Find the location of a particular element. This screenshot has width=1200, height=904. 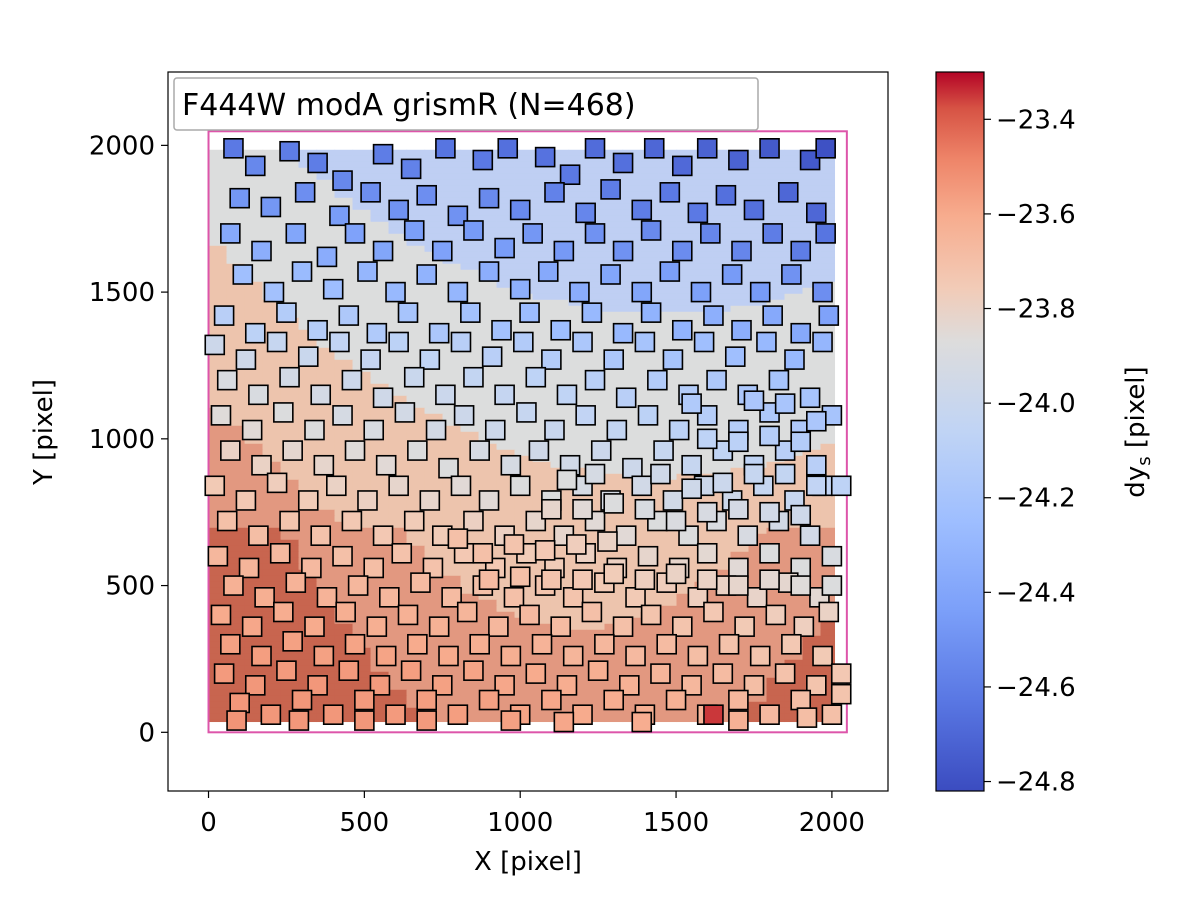

colorbar-tick-label: −23.8 is located at coordinates (1036, 310).